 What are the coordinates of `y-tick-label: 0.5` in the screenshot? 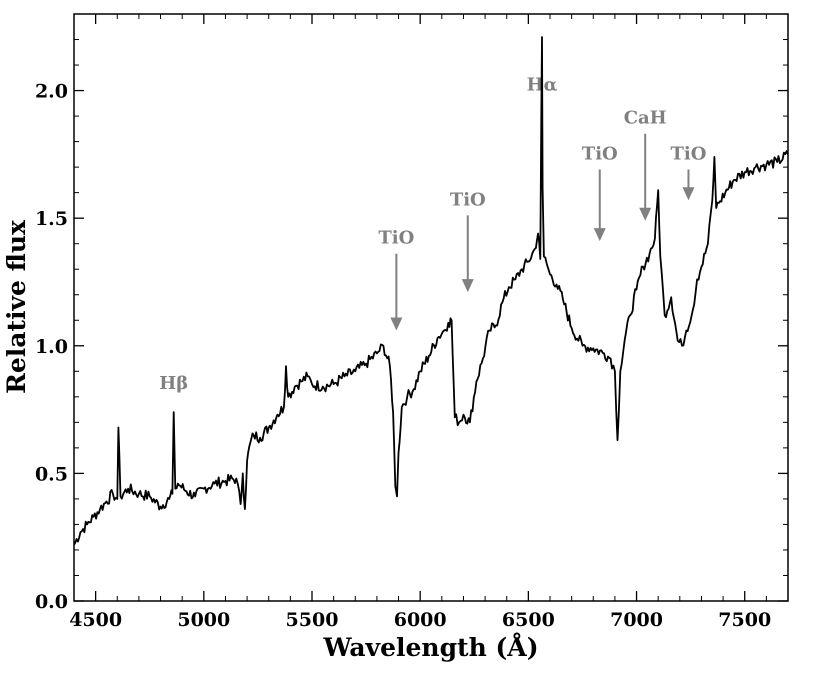 It's located at (51, 474).